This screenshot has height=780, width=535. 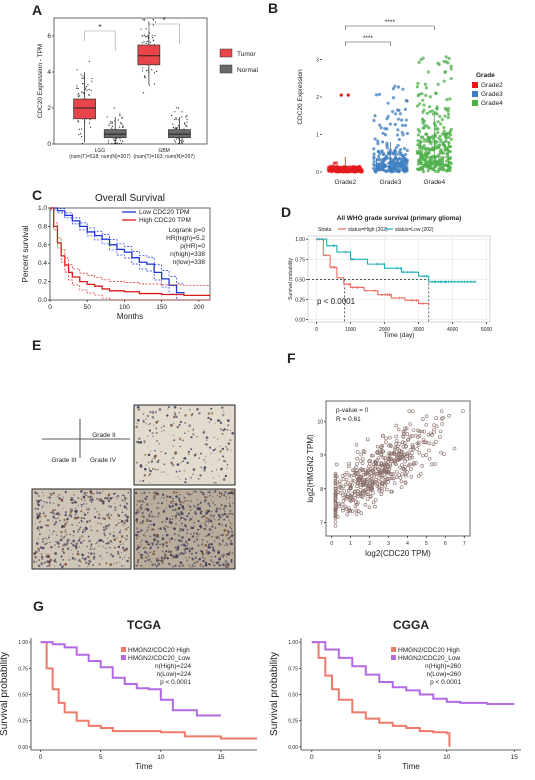 What do you see at coordinates (293, 748) in the screenshot?
I see `panel-g-cgga-ytick-label: 0.00` at bounding box center [293, 748].